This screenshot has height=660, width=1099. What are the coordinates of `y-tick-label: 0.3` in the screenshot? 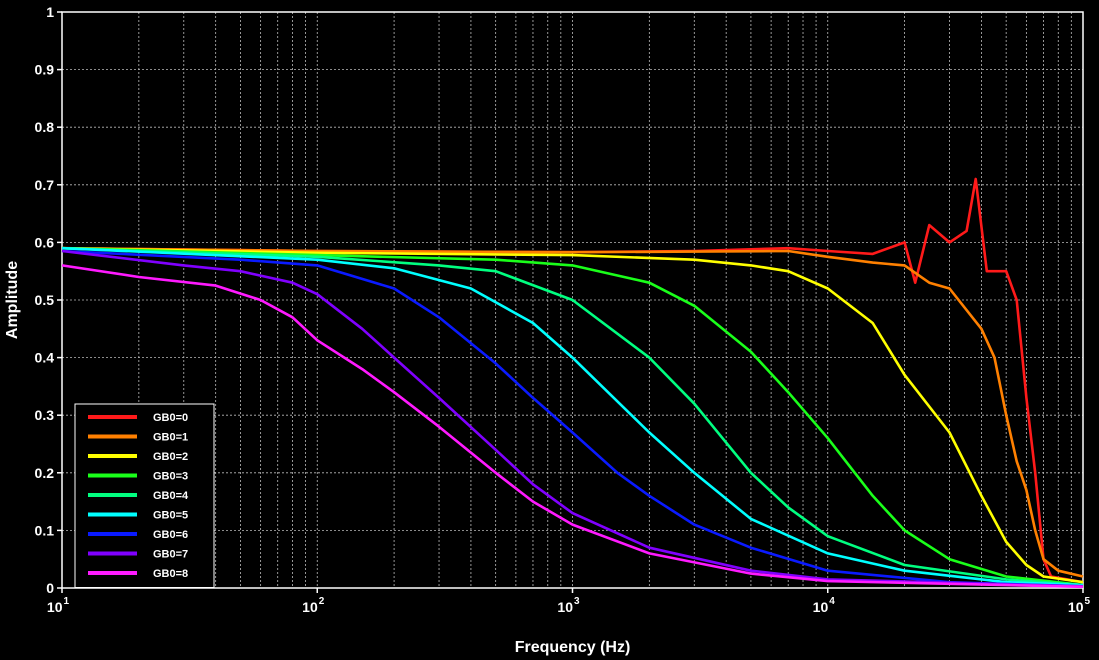 It's located at (45, 415).